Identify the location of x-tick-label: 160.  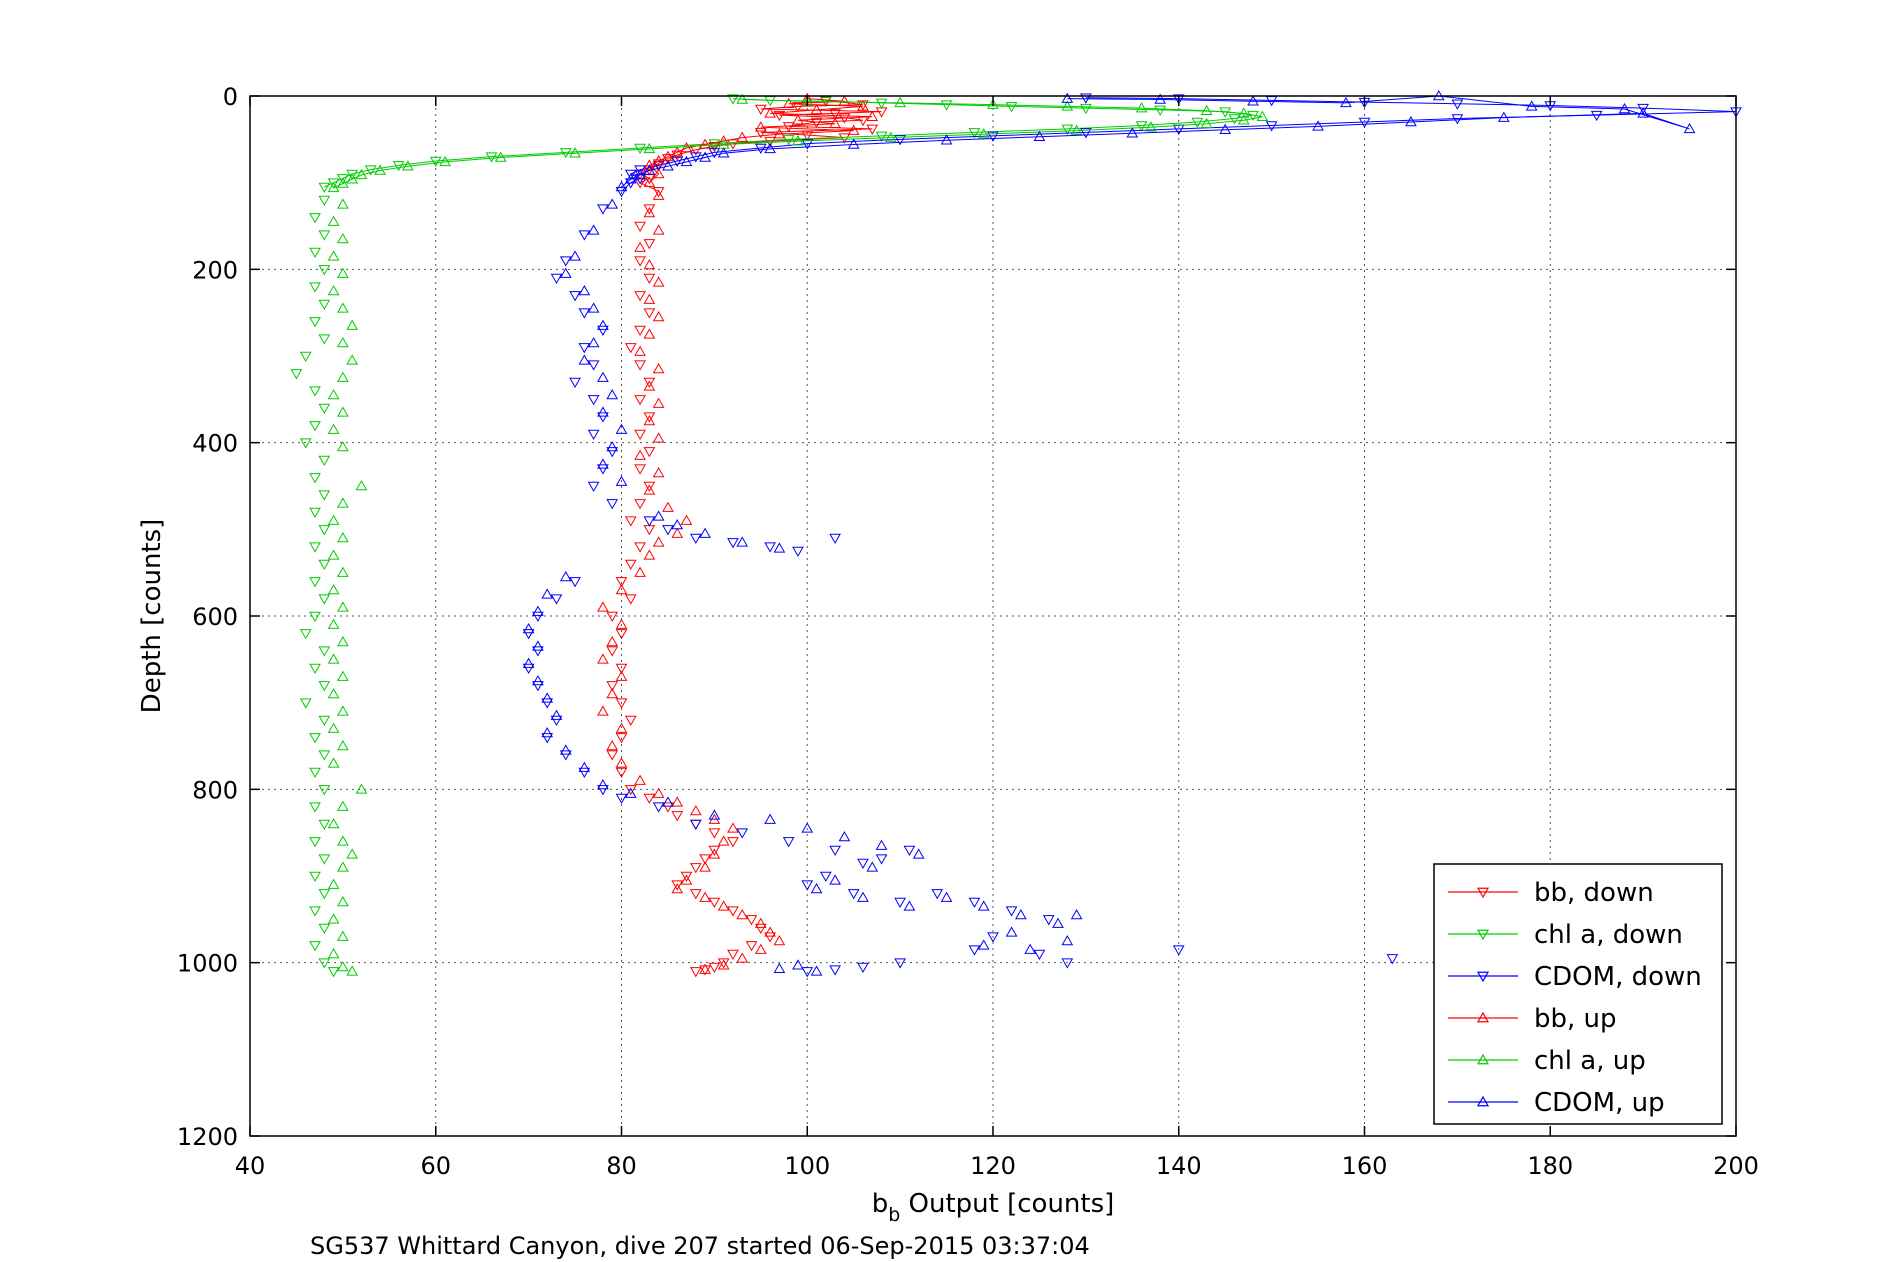
(1365, 1166).